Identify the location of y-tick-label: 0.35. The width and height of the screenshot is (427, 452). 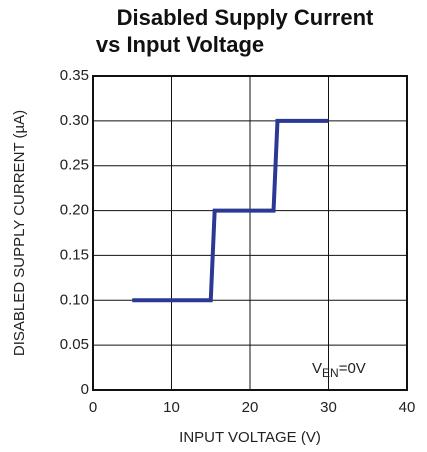
(74, 75).